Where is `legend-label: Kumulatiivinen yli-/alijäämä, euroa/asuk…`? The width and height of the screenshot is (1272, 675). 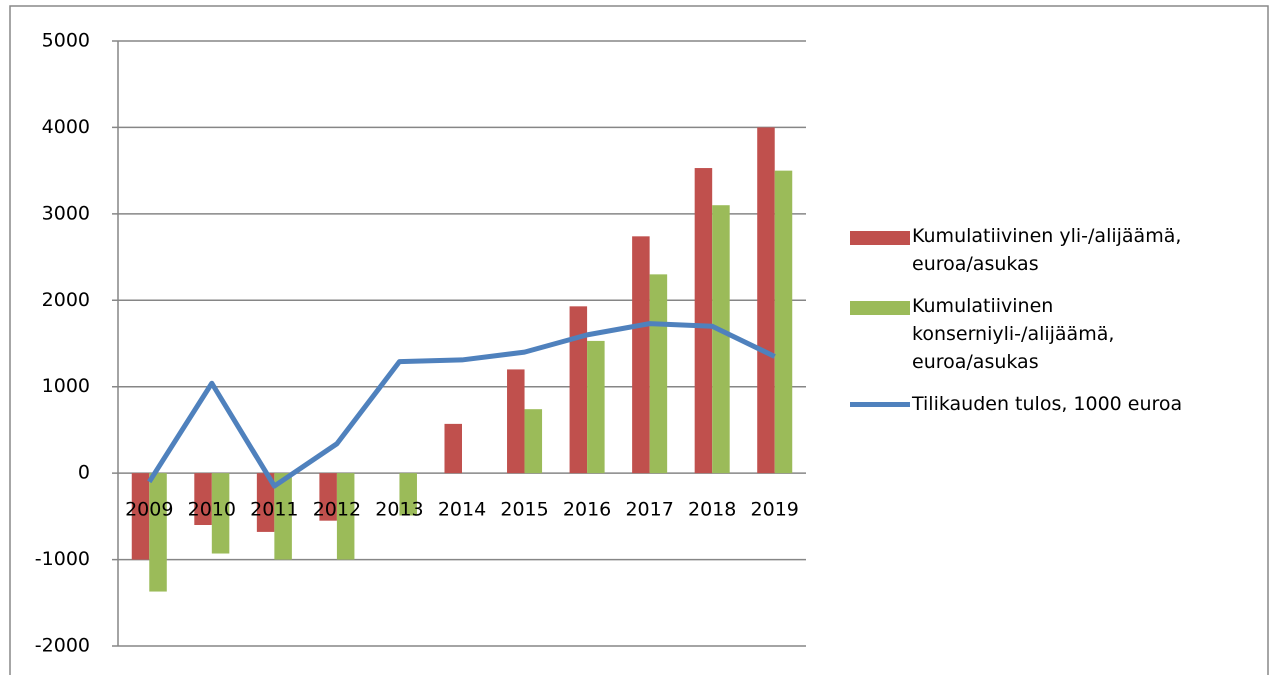 legend-label: Kumulatiivinen yli-/alijäämä, euroa/asuk… is located at coordinates (1047, 250).